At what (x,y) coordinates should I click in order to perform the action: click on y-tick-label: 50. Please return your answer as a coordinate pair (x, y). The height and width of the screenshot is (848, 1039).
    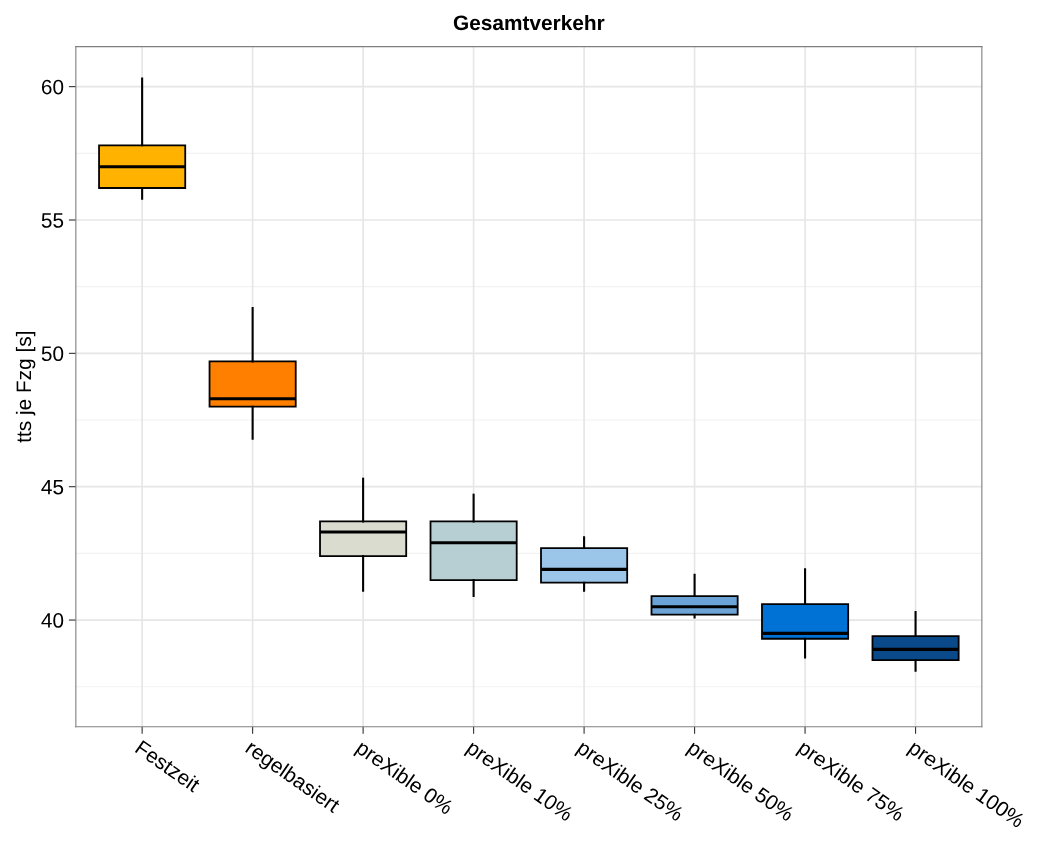
    Looking at the image, I should click on (52, 354).